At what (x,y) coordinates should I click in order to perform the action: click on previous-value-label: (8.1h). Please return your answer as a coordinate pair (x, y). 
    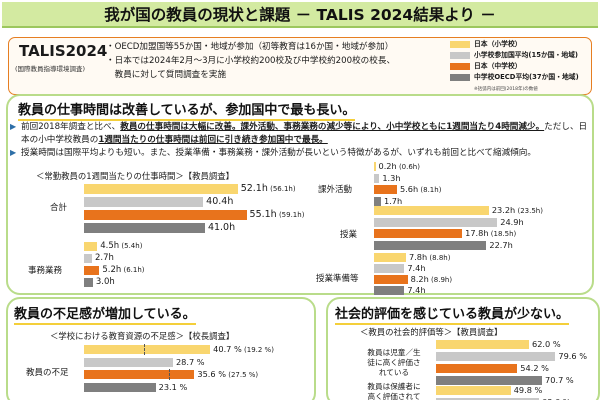
    Looking at the image, I should click on (430, 190).